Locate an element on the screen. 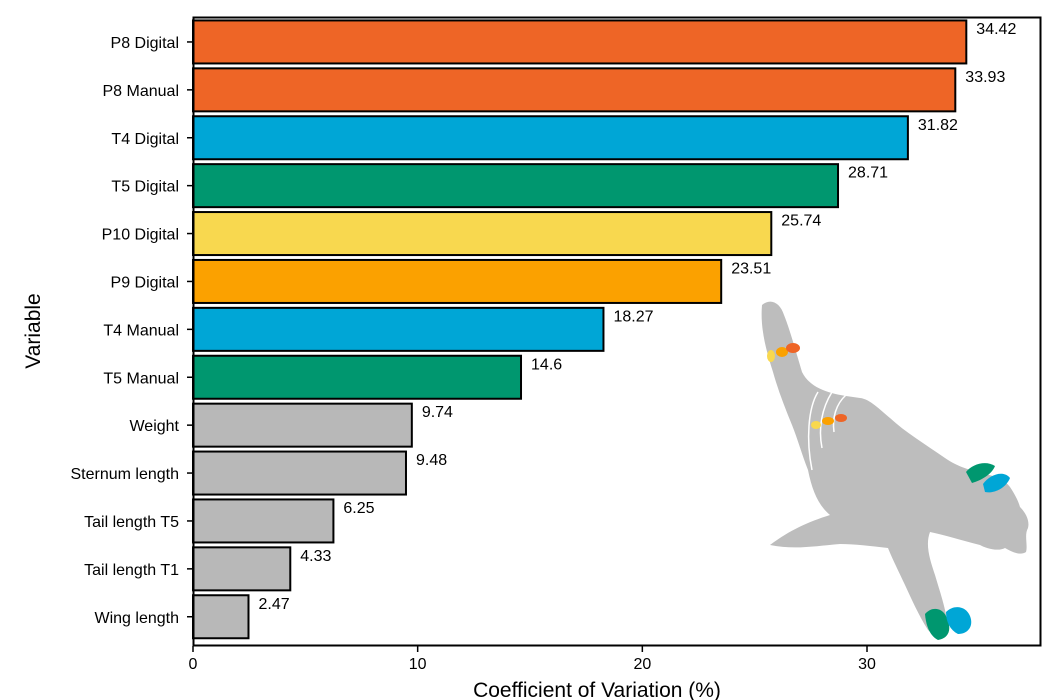 The width and height of the screenshot is (1045, 700). category-tick-label: P8 Digital is located at coordinates (145, 43).